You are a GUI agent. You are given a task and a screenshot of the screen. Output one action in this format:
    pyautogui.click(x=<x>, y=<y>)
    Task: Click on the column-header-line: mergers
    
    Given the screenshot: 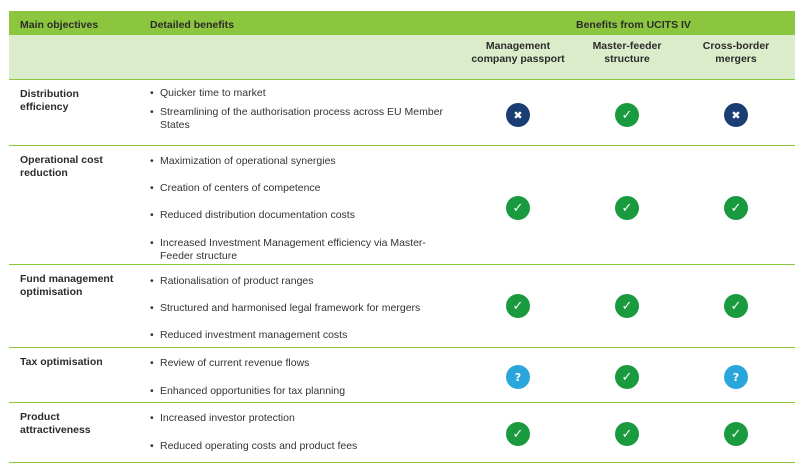 What is the action you would take?
    pyautogui.click(x=736, y=59)
    